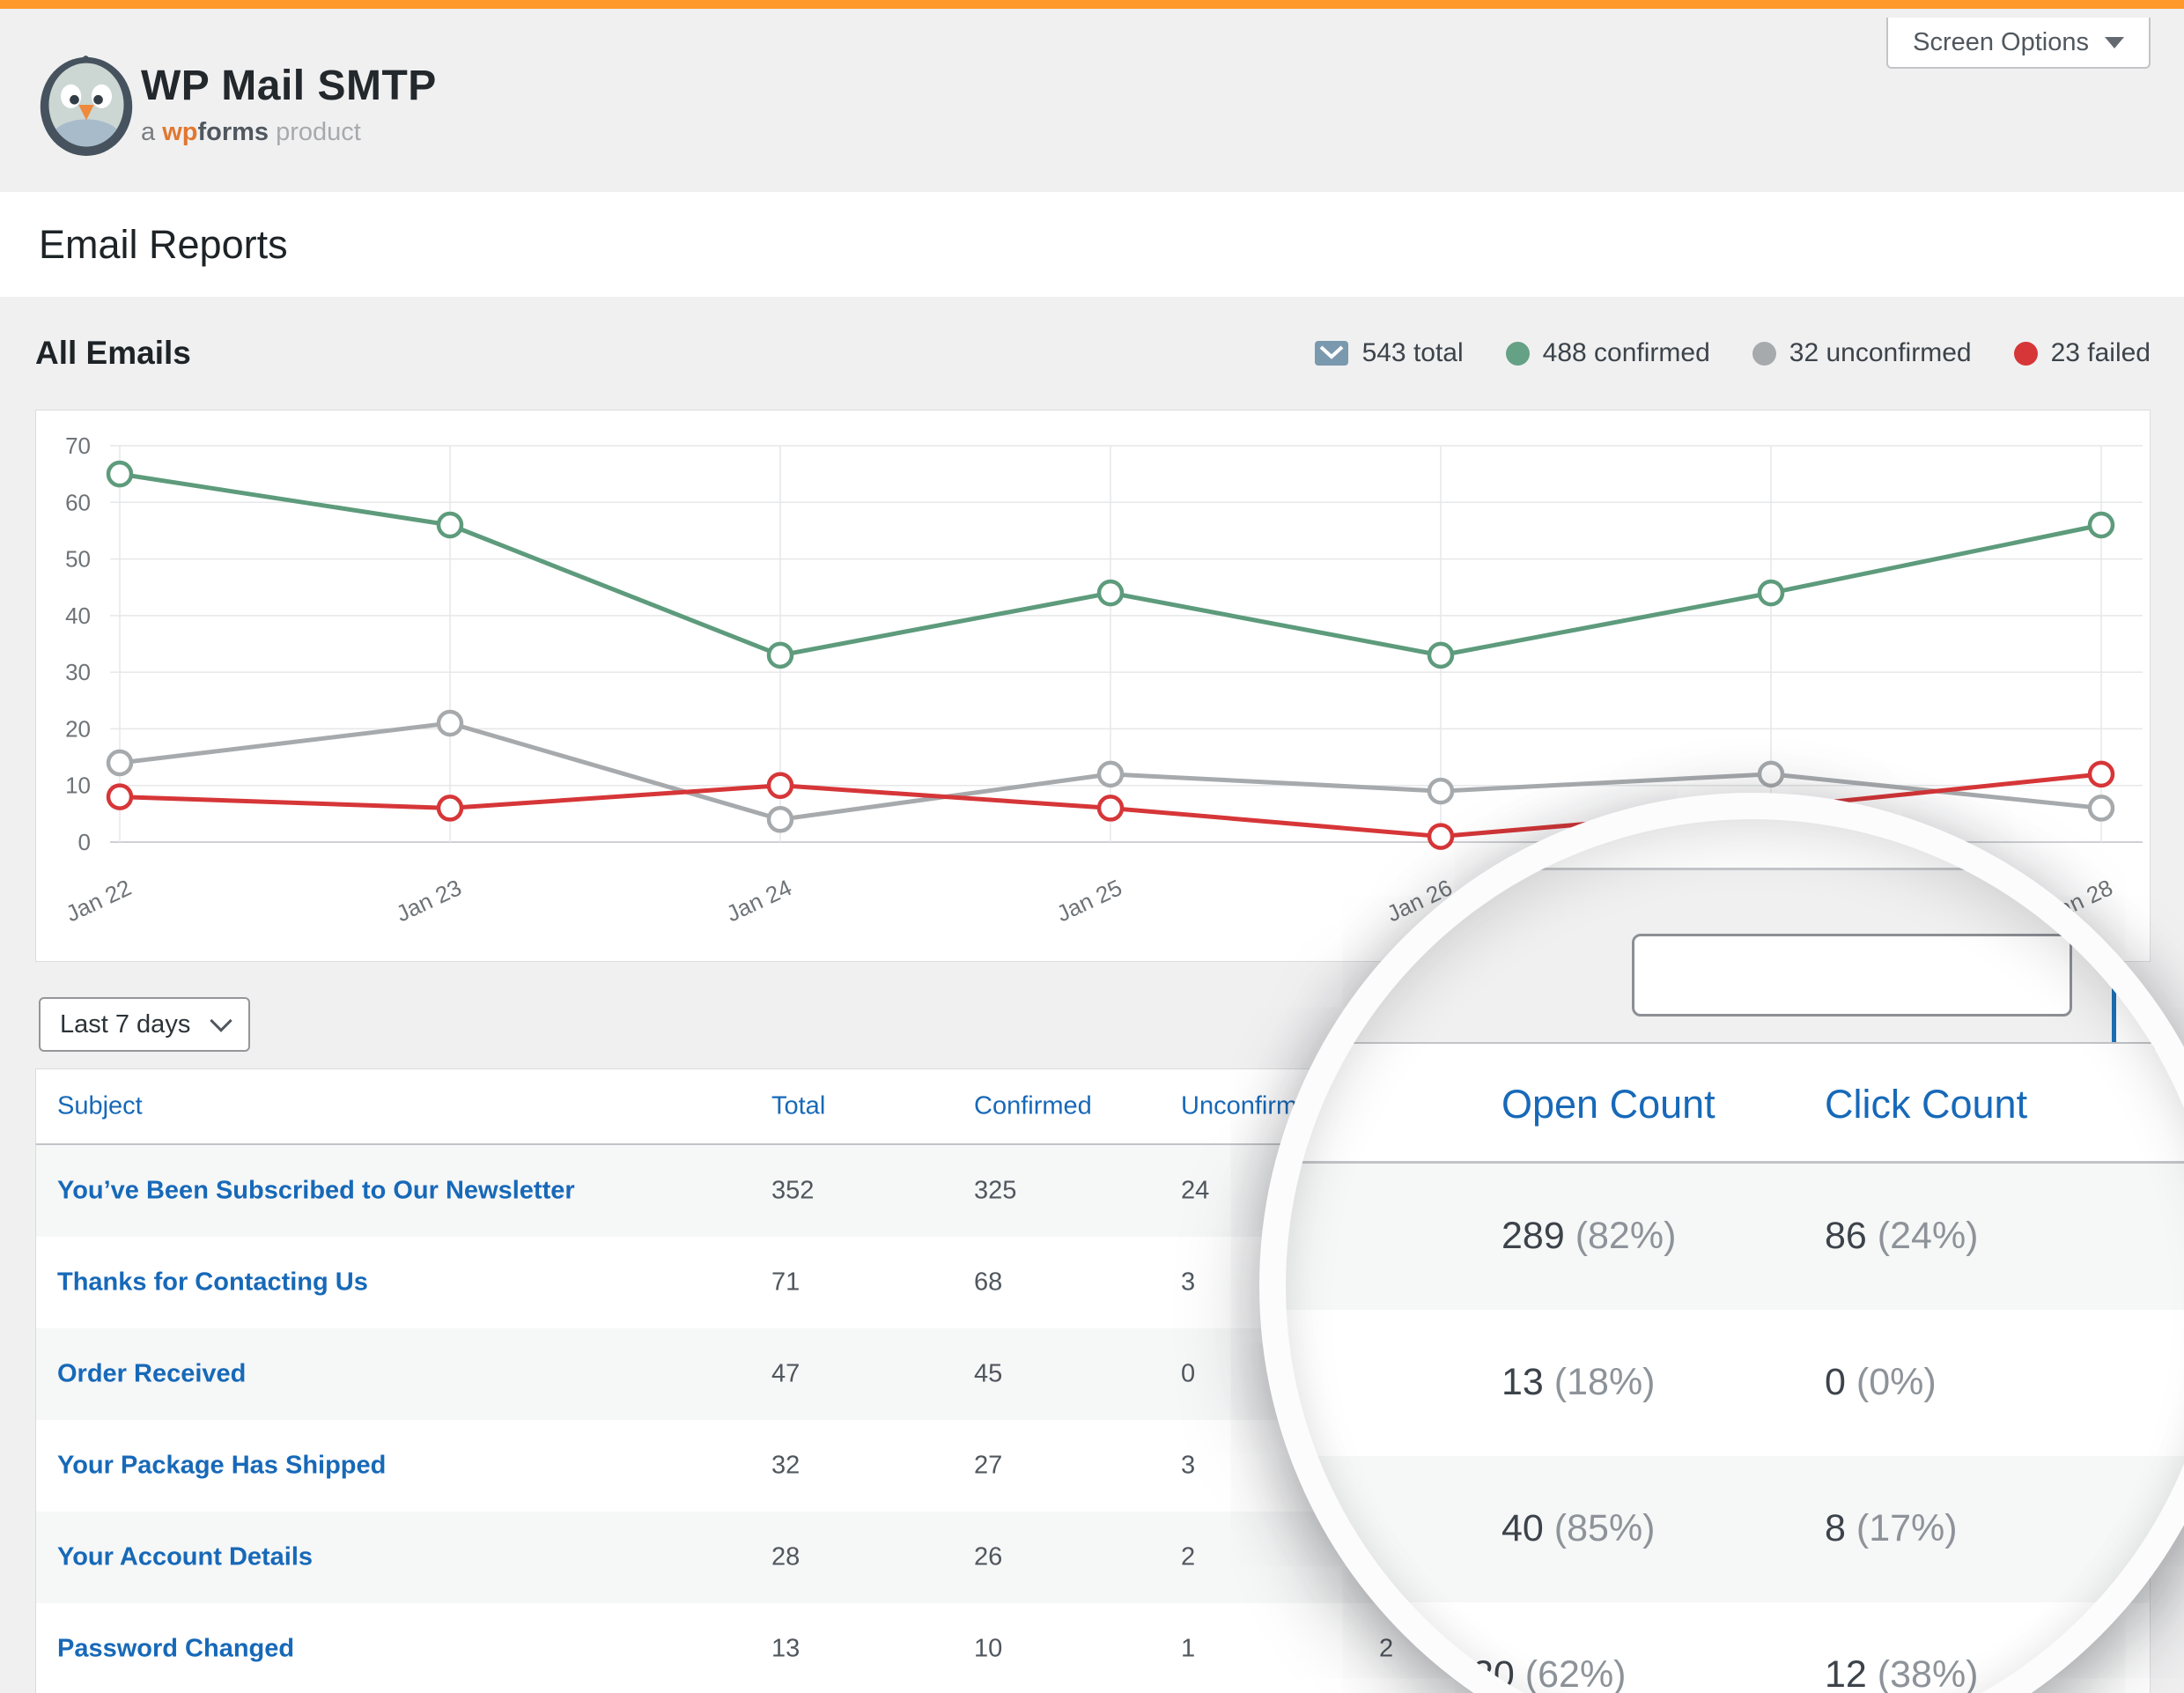 The height and width of the screenshot is (1693, 2184). What do you see at coordinates (1092, 245) in the screenshot?
I see `page-title-band: Email Reports` at bounding box center [1092, 245].